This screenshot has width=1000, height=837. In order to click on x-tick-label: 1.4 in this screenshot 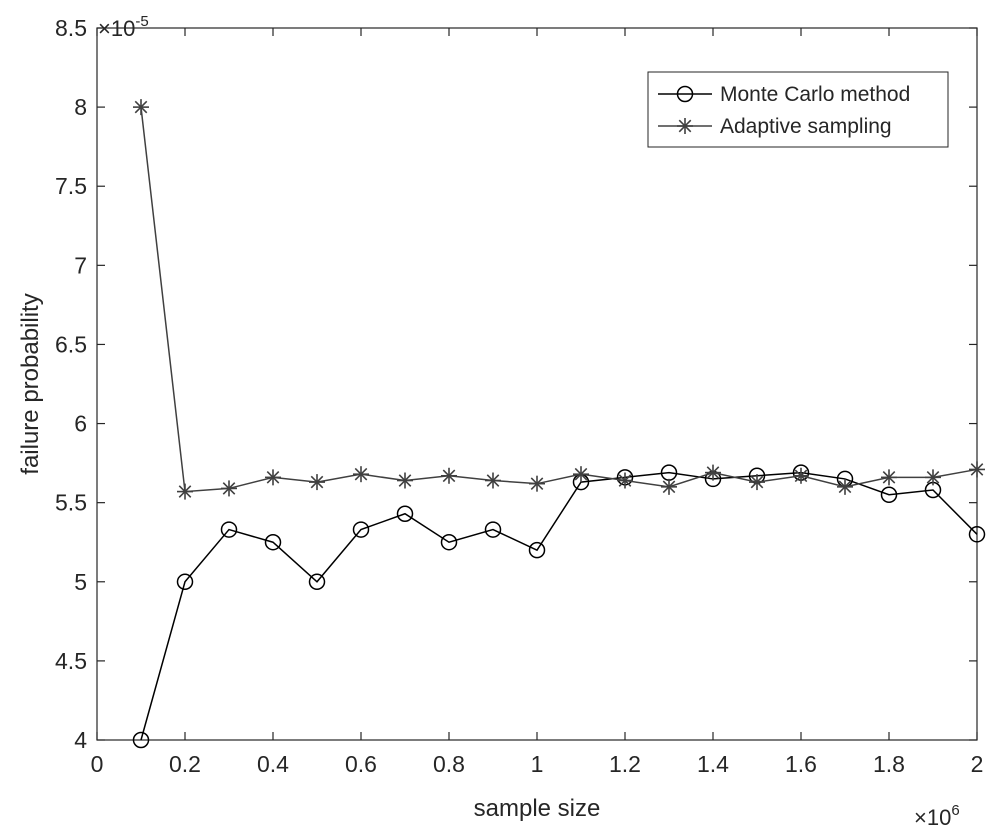, I will do `click(713, 764)`.